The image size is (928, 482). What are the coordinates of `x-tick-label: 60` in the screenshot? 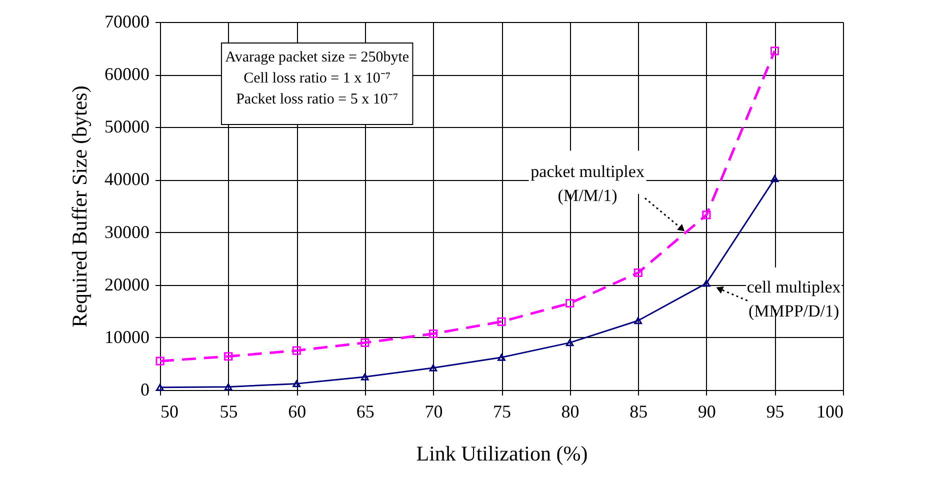 It's located at (297, 412).